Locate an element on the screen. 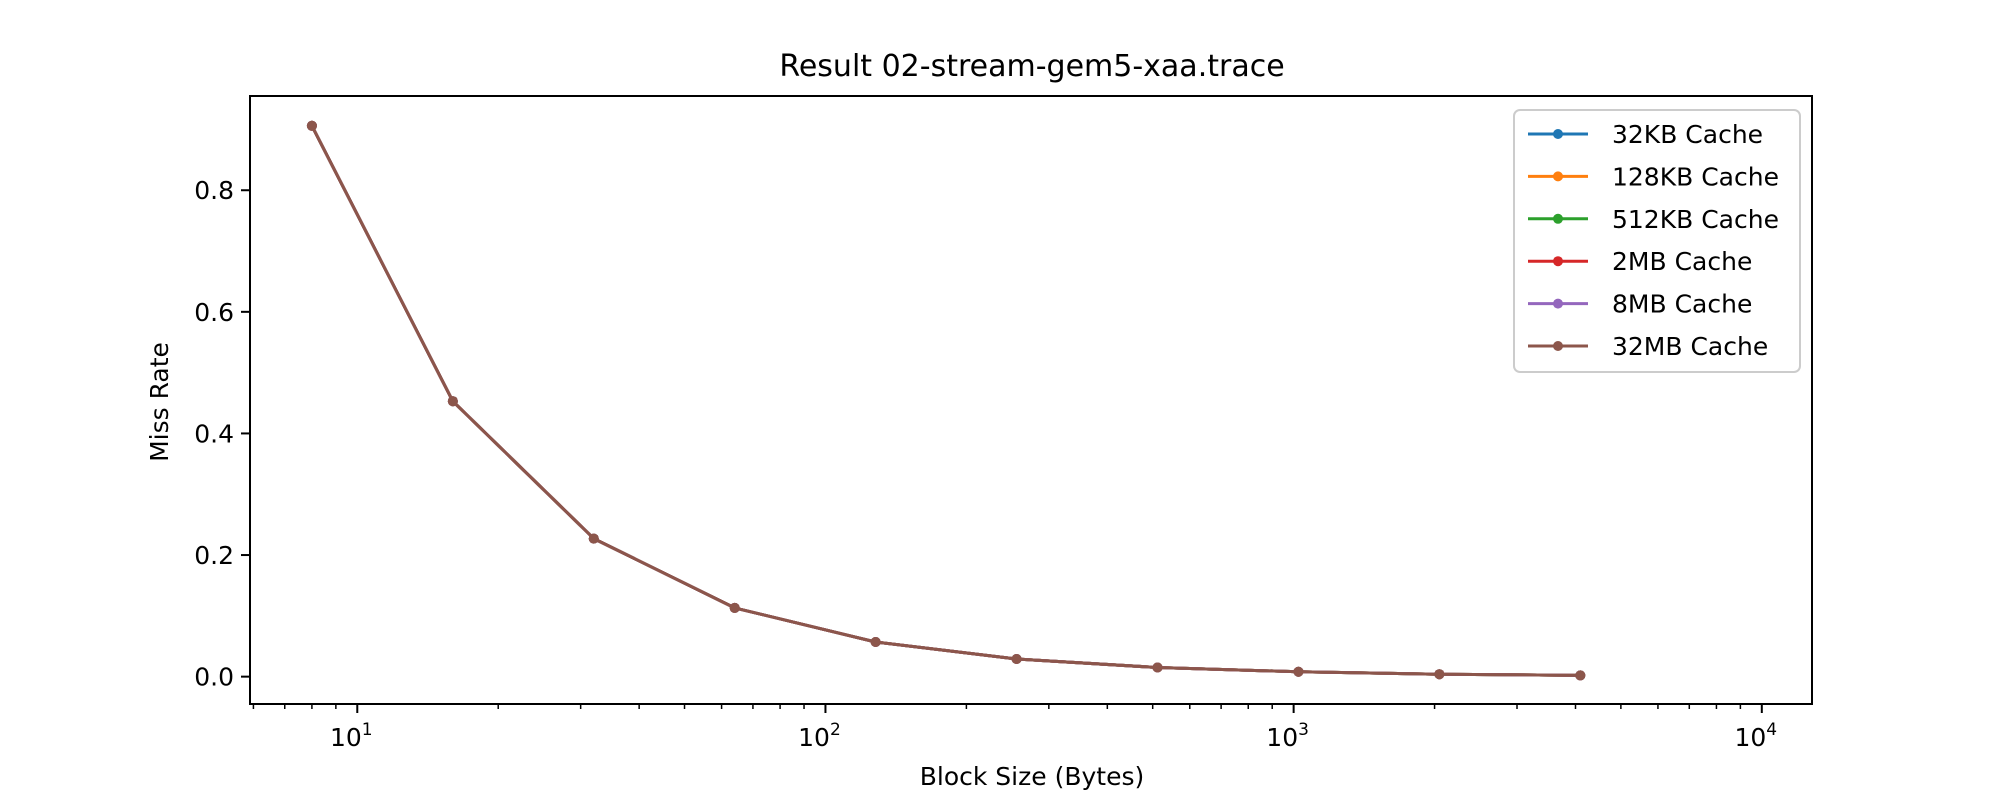 The image size is (2000, 800). y-axis: 0.0 0.2 0.4 0.6 0.8 is located at coordinates (222, 434).